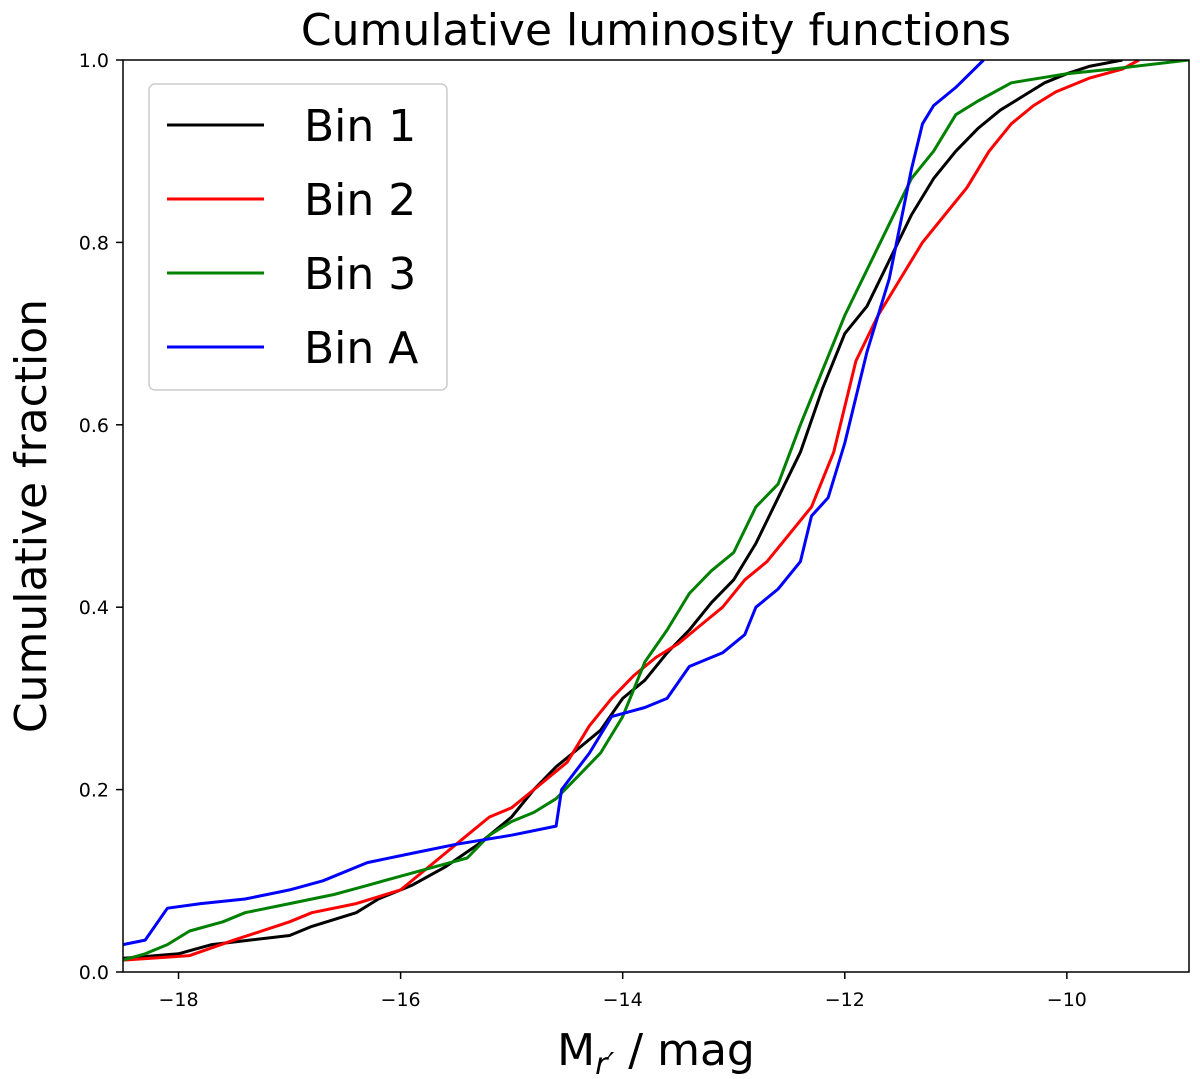  I want to click on x-axis-label-main: M, so click(576, 1050).